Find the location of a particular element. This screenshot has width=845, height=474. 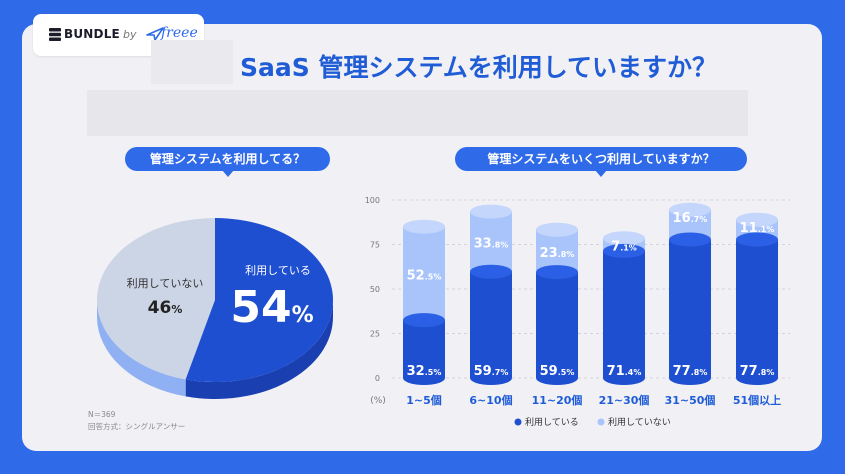

blurred-banner is located at coordinates (417, 113).